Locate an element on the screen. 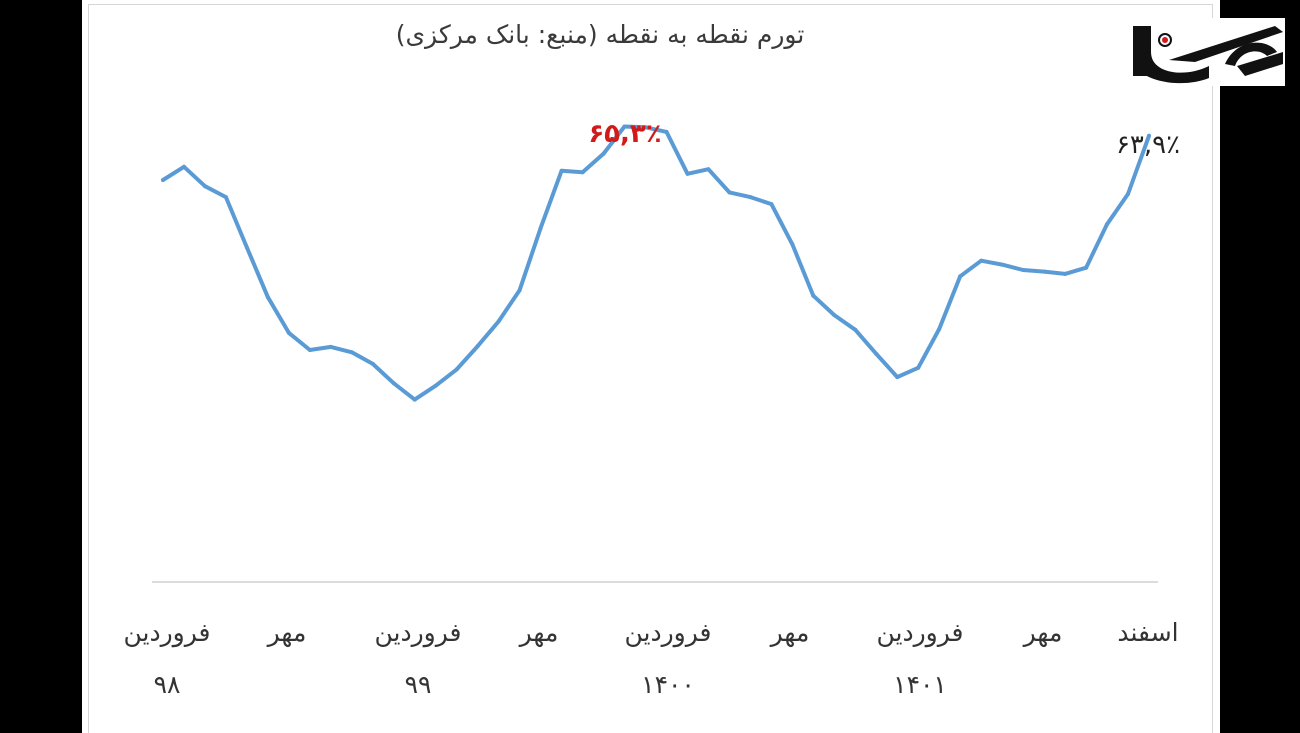 This screenshot has height=733, width=1300. peak-value-label: ۶۵,۳٪ is located at coordinates (624, 134).